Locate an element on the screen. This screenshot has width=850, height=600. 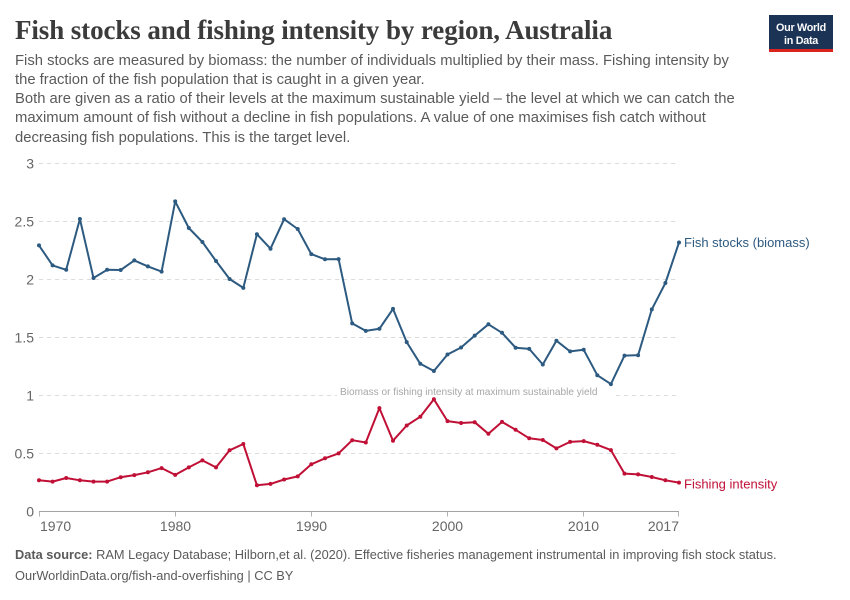
svg-text: 1990 is located at coordinates (311, 526).